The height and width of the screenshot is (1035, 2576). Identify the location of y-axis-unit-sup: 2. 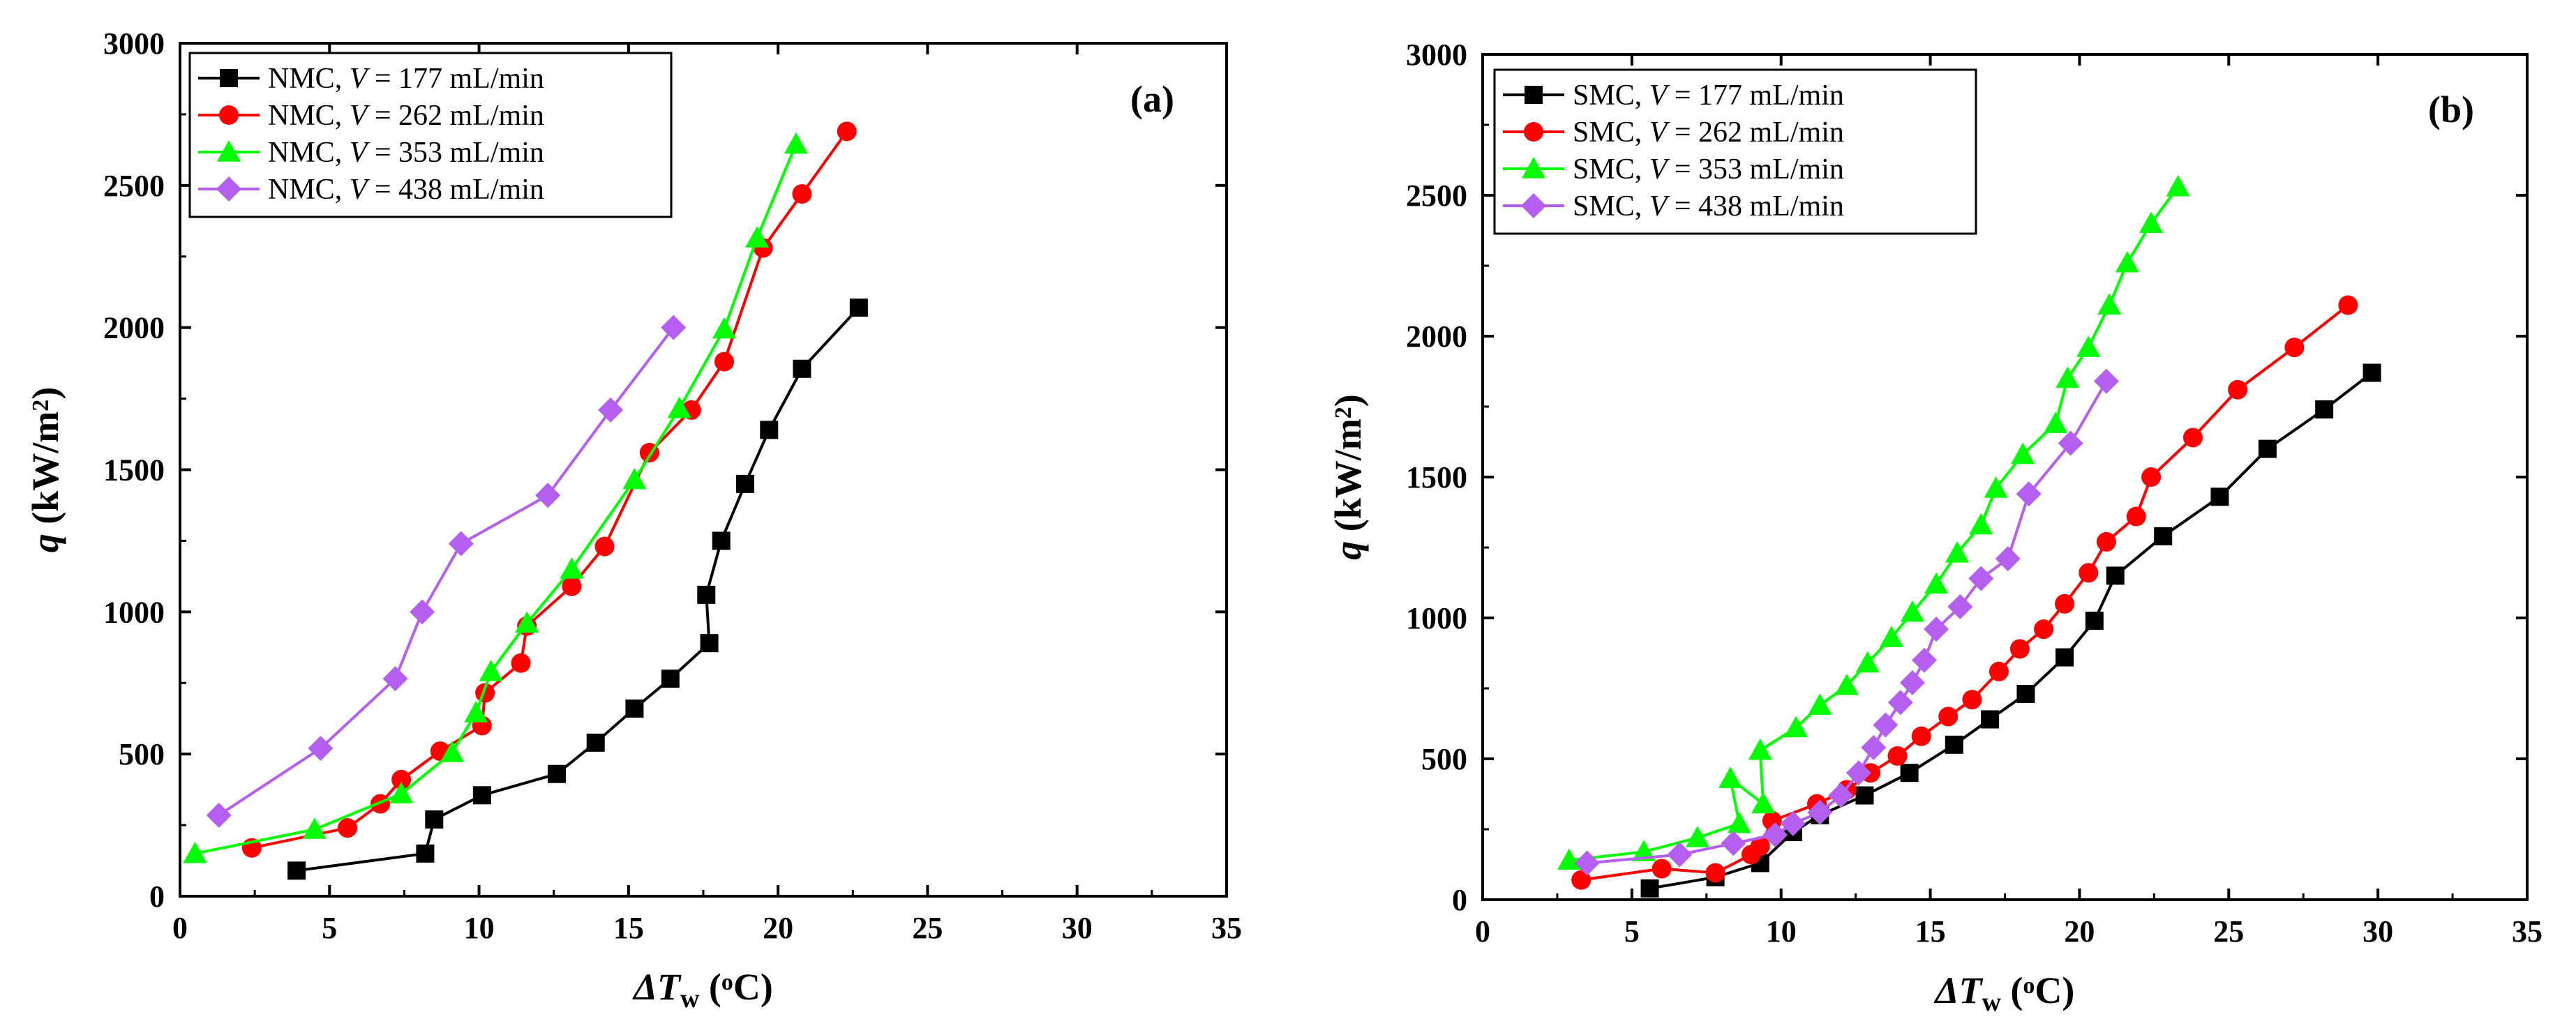
(41, 406).